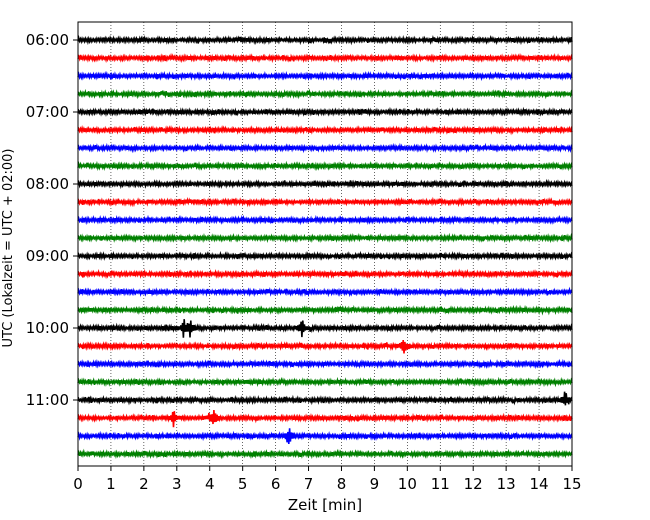  Describe the element at coordinates (325, 419) in the screenshot. I see `trace-11:15` at that location.